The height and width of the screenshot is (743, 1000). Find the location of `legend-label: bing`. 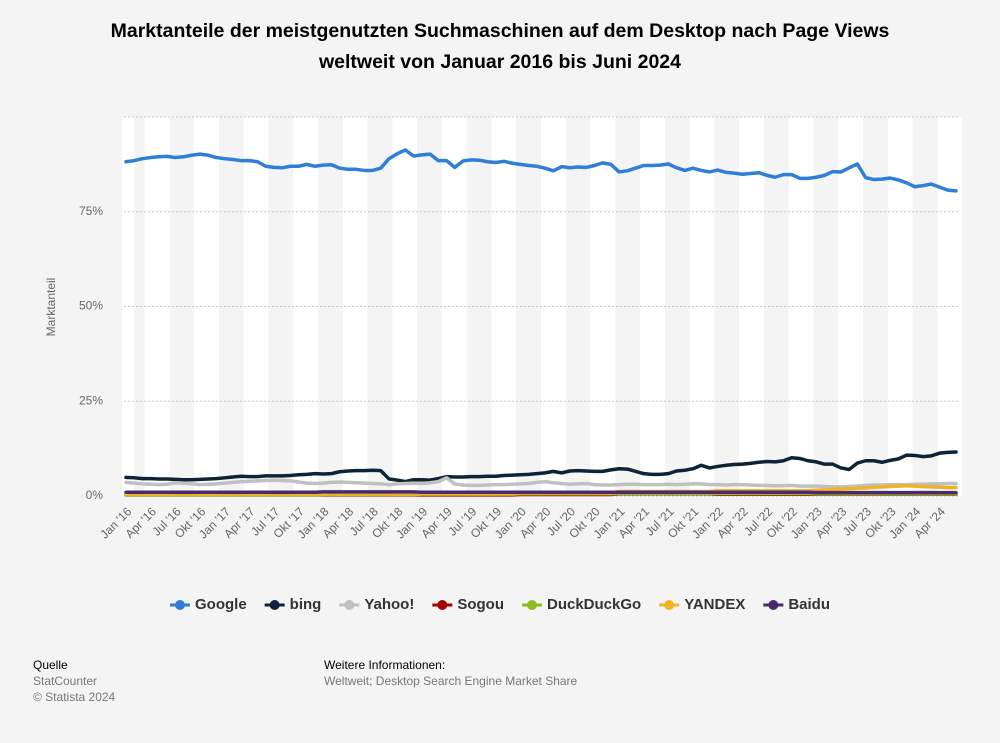

legend-label: bing is located at coordinates (306, 604).